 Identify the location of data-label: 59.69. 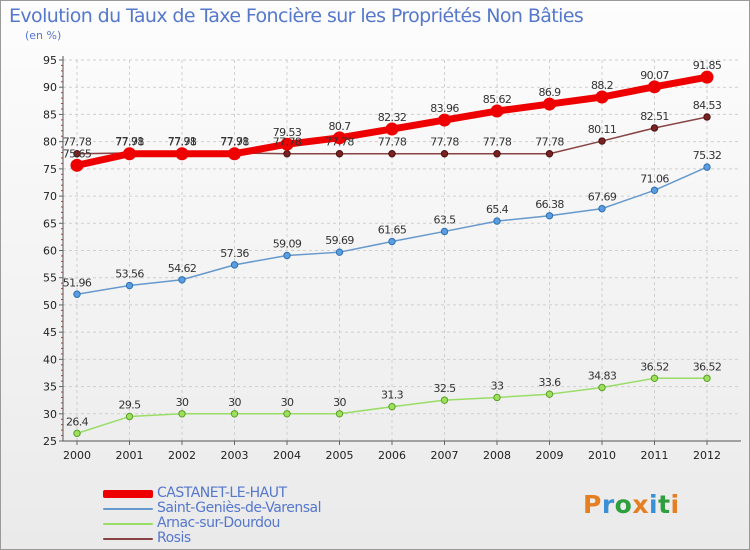
(339, 240).